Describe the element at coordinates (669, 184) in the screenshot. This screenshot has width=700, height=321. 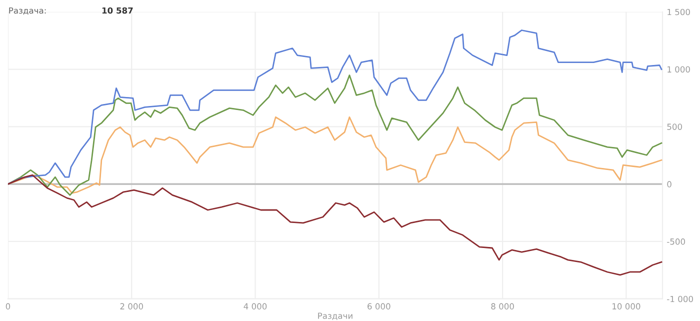
I see `y-tick-label: 0` at that location.